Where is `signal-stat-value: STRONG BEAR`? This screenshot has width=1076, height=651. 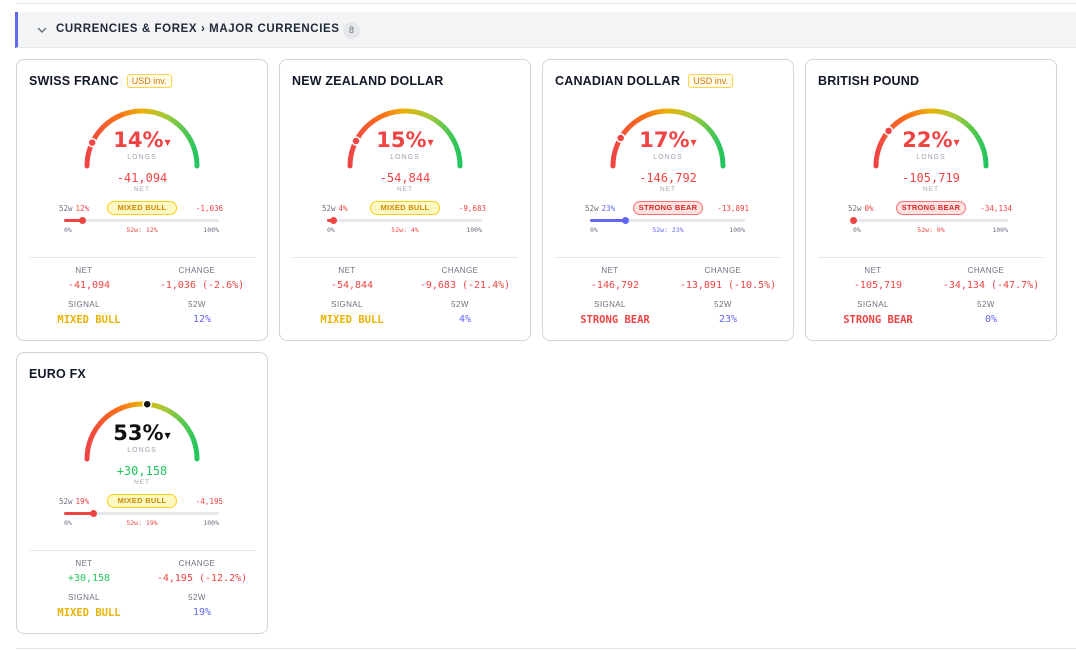 signal-stat-value: STRONG BEAR is located at coordinates (615, 320).